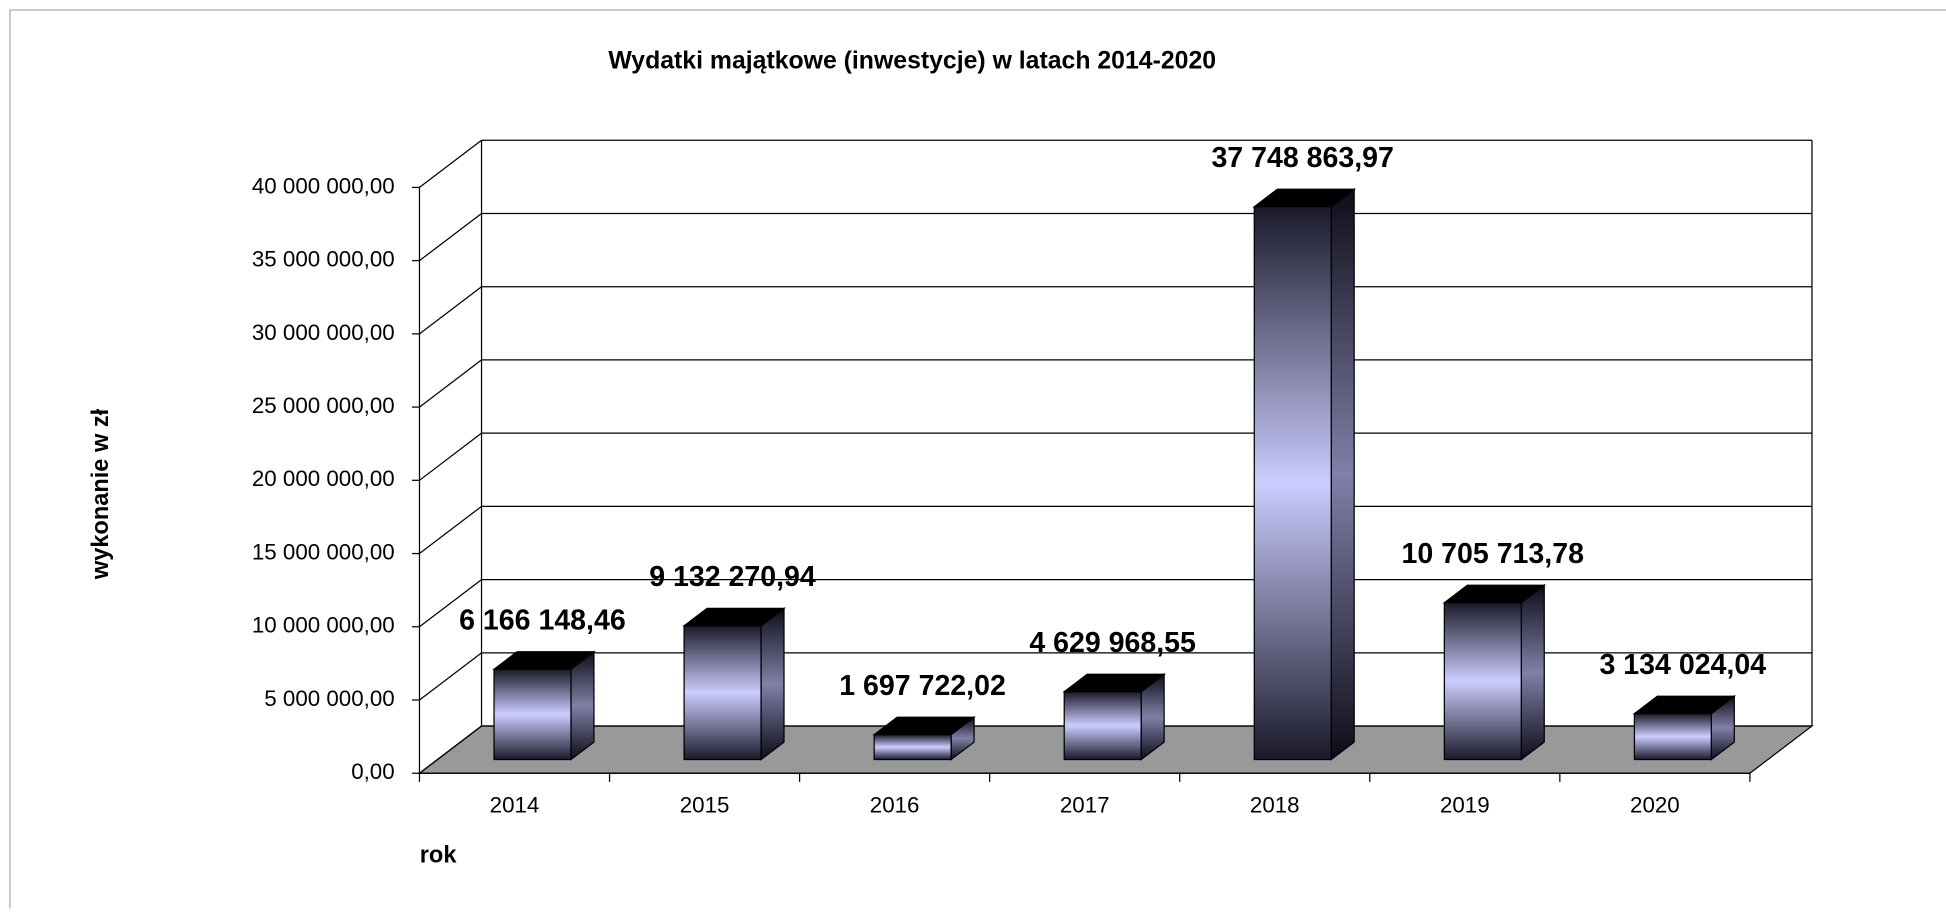 The width and height of the screenshot is (1946, 914). I want to click on value-label: 3 134 024,04, so click(1683, 665).